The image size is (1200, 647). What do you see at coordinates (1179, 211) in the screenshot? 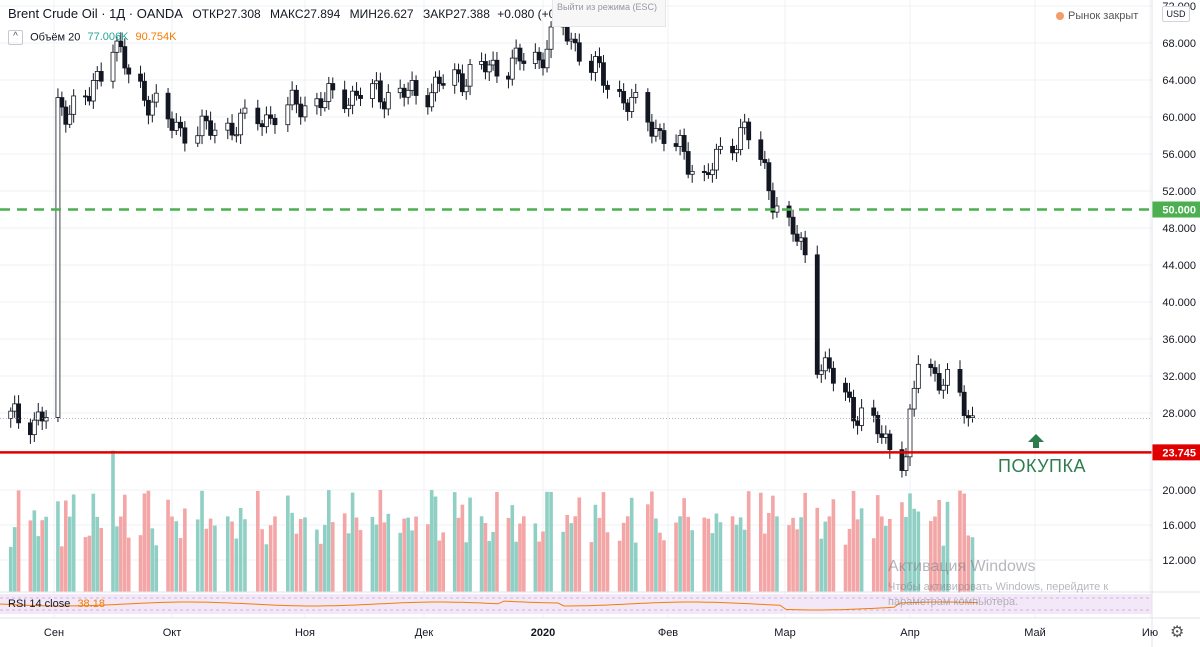
I see `level-price-label: 50.000` at bounding box center [1179, 211].